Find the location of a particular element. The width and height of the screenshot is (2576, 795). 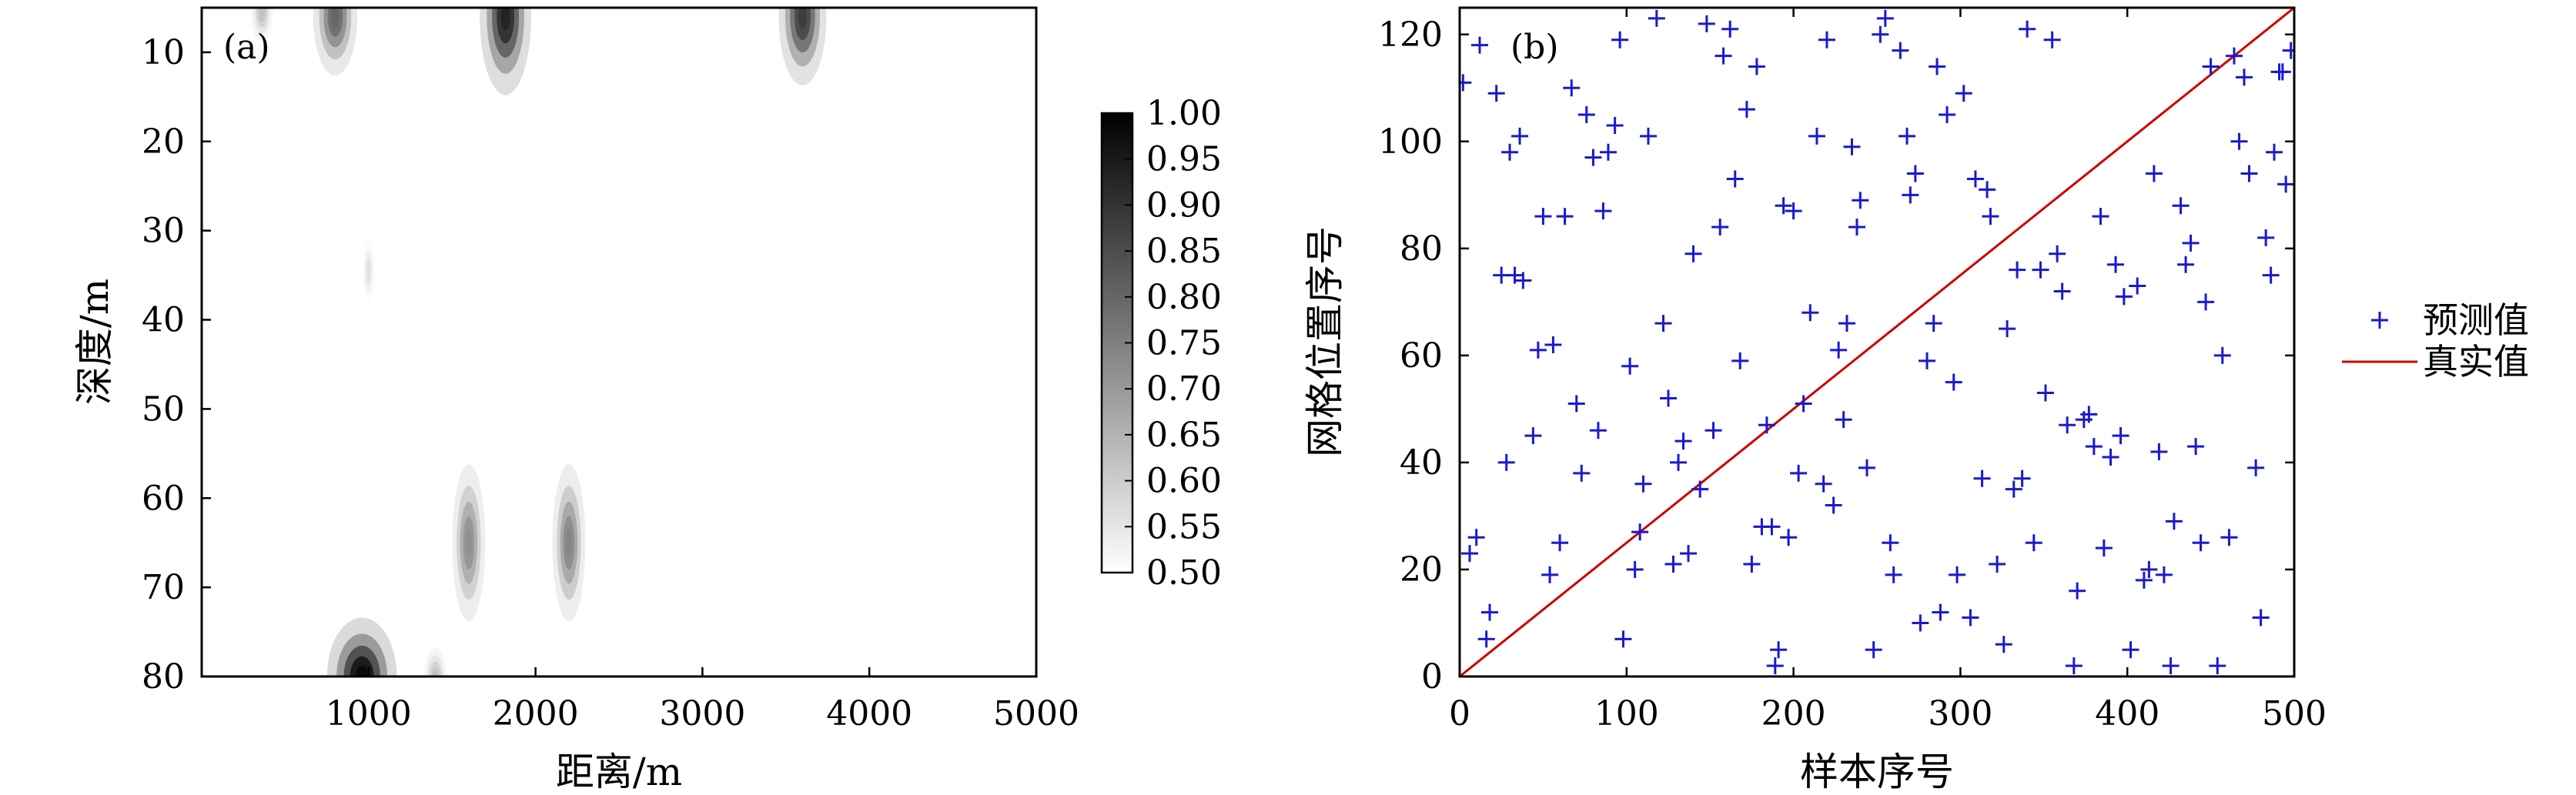

panel-a-x-tick-label: 3000 is located at coordinates (702, 713).